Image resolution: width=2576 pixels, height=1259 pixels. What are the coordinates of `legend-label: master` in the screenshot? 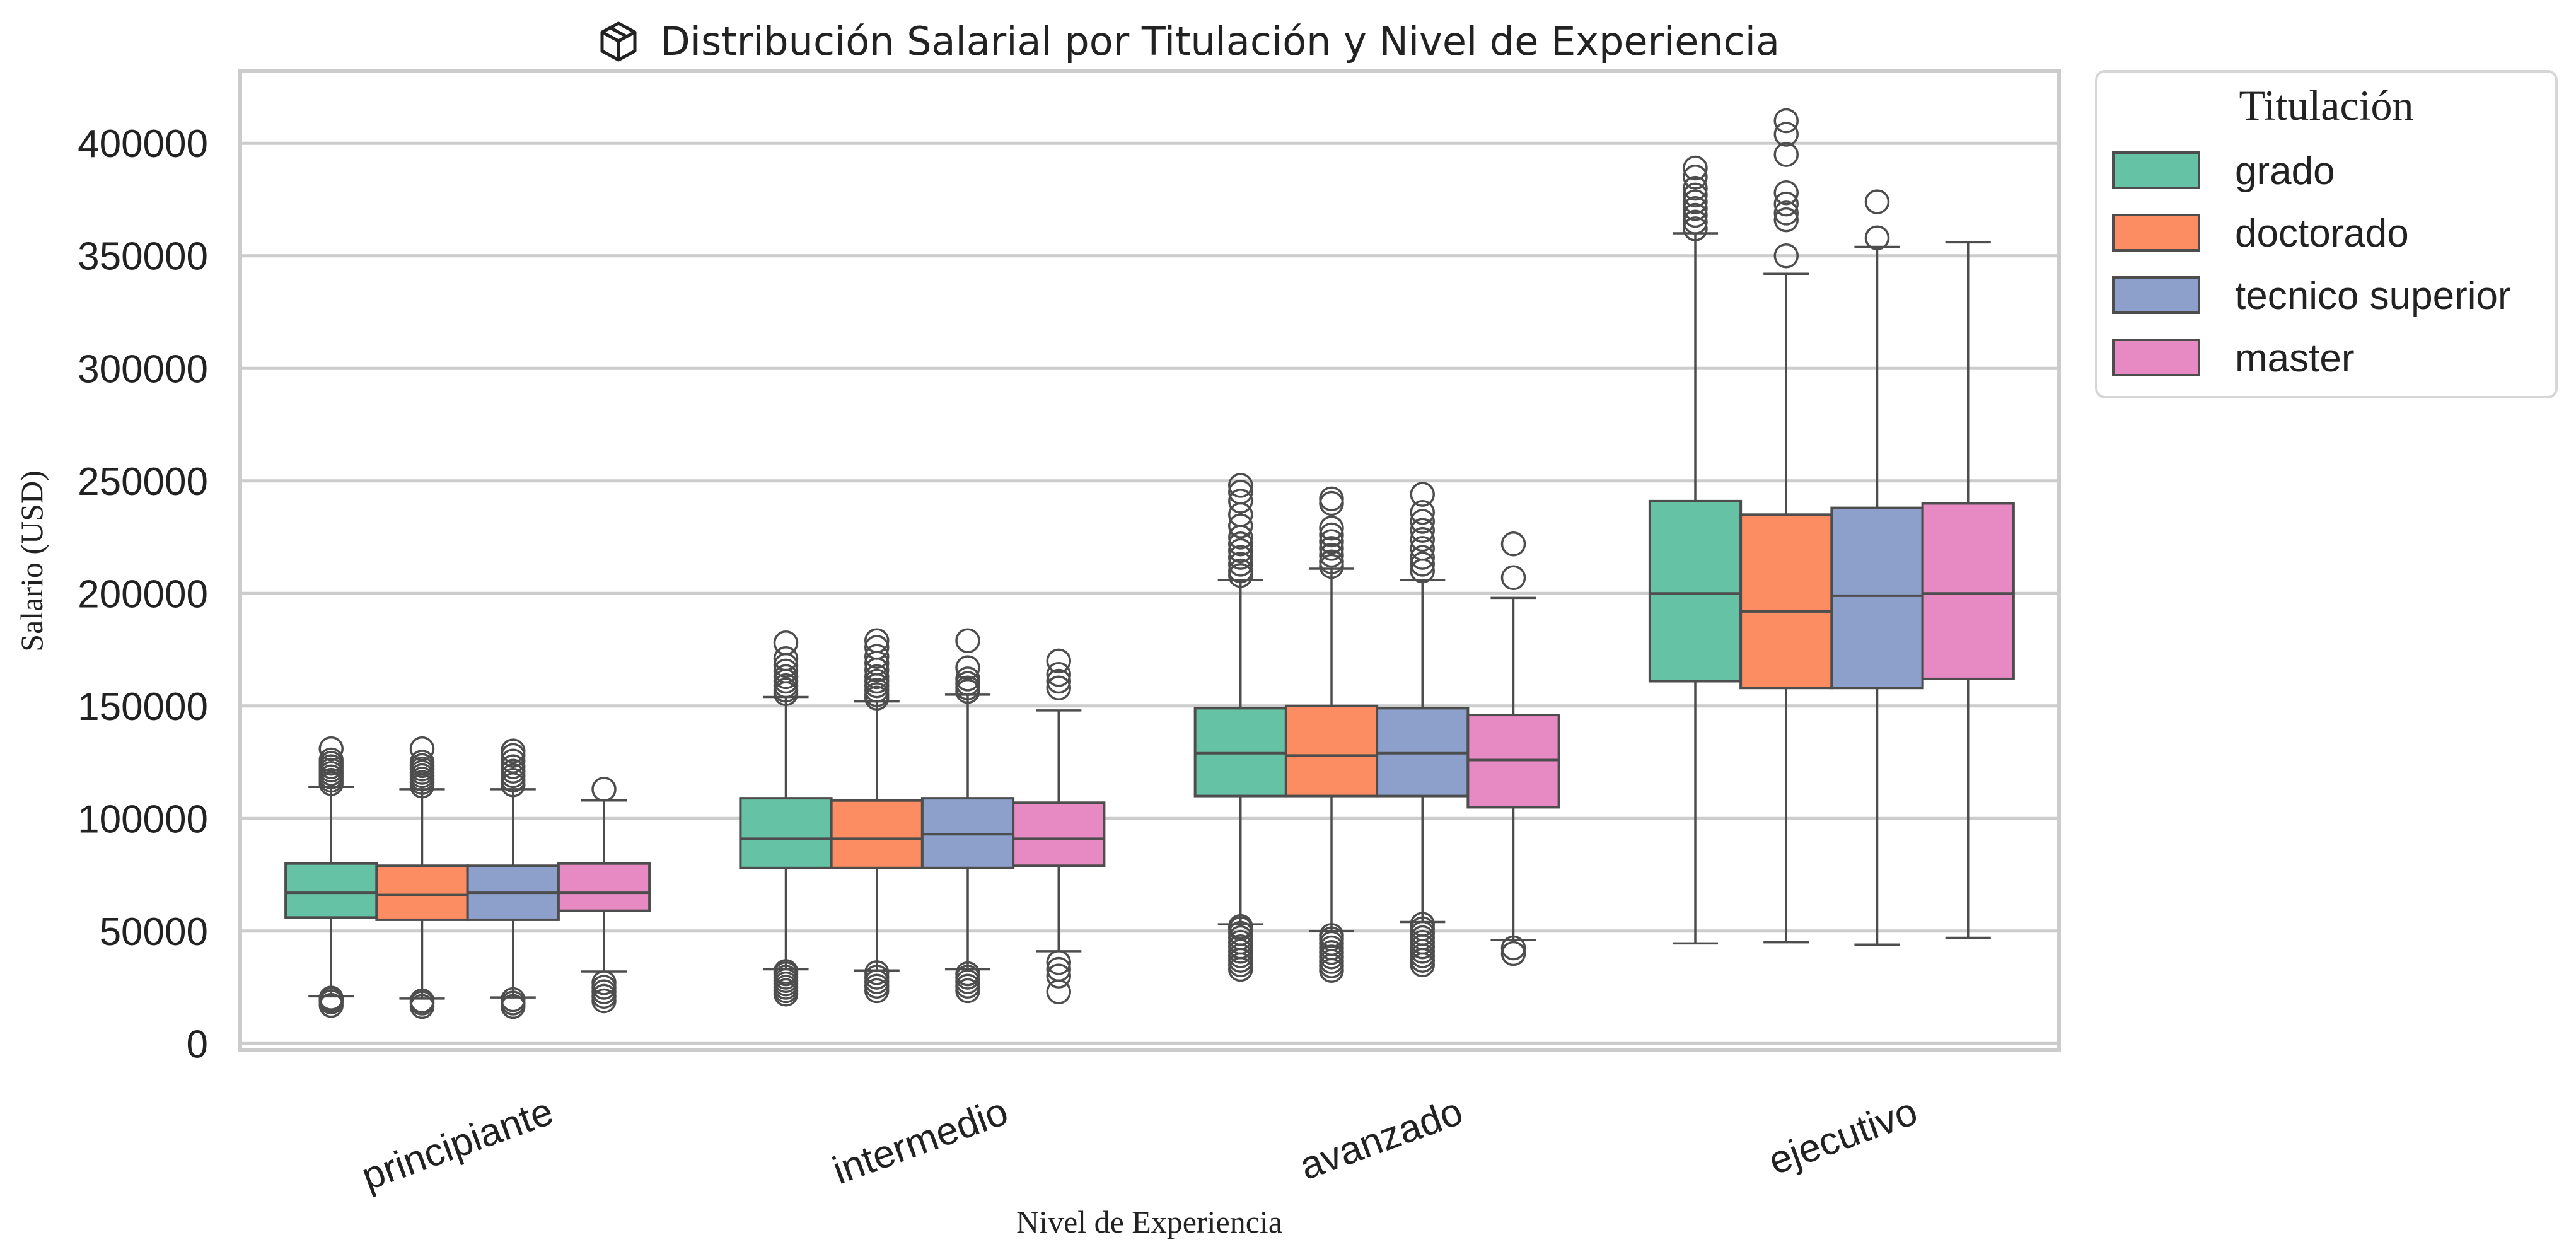 It's located at (2294, 359).